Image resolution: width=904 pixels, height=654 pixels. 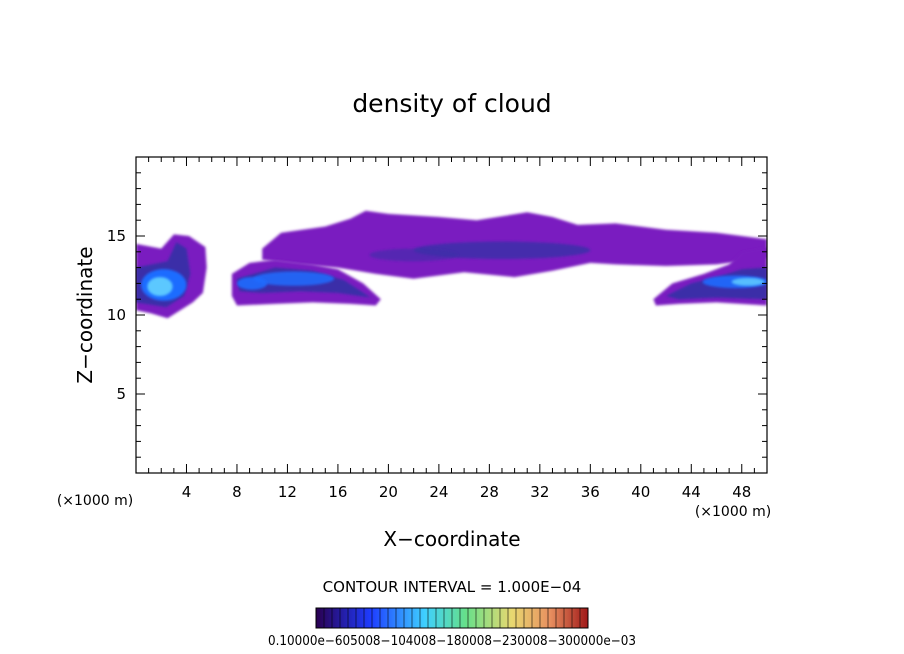 What do you see at coordinates (539, 492) in the screenshot?
I see `x-tick-label: 32` at bounding box center [539, 492].